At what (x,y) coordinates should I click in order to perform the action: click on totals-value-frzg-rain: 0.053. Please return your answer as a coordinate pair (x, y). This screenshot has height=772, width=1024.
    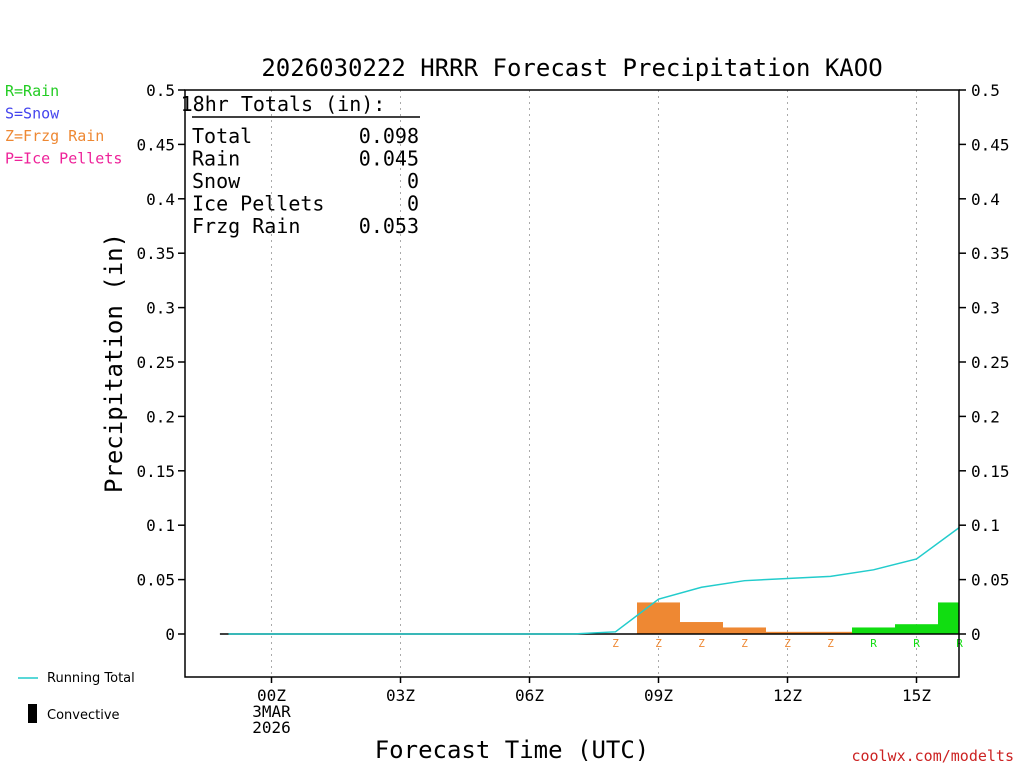
    Looking at the image, I should click on (389, 226).